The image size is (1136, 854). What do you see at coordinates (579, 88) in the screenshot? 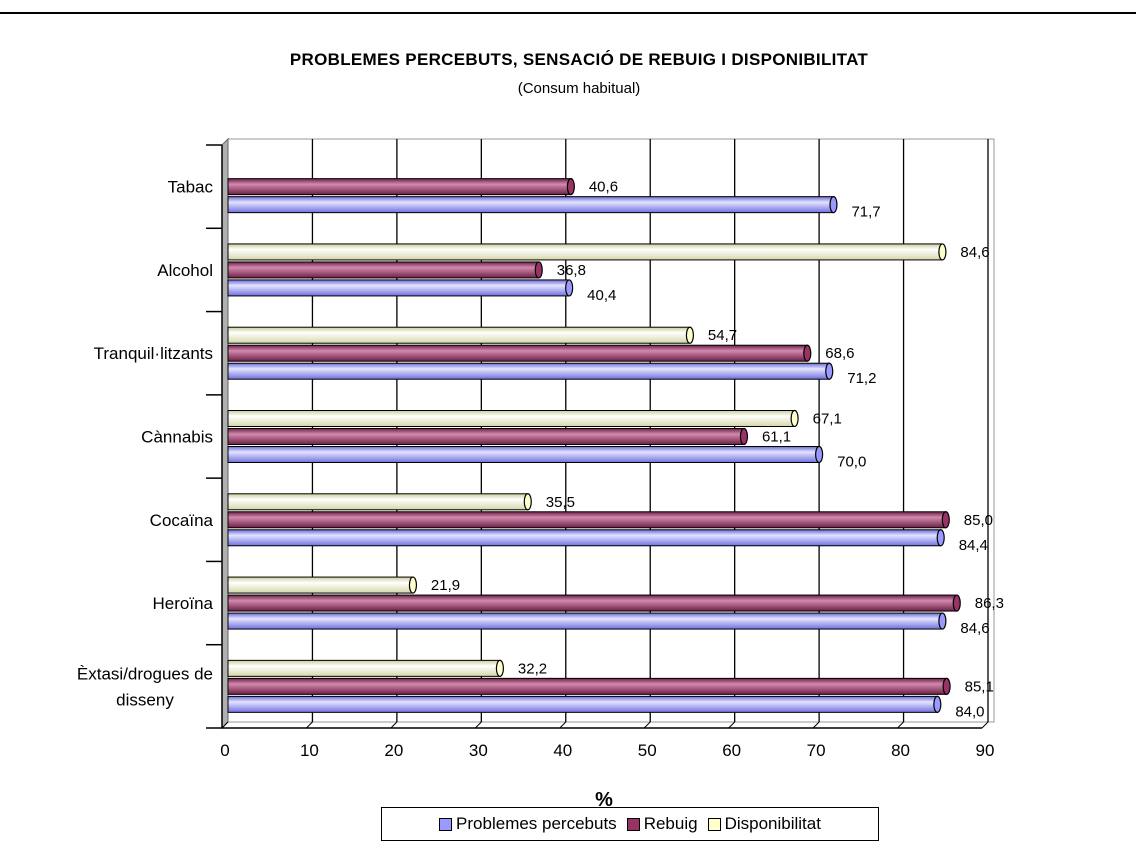
I see `chart-subtitle: (Consum habitual)` at bounding box center [579, 88].